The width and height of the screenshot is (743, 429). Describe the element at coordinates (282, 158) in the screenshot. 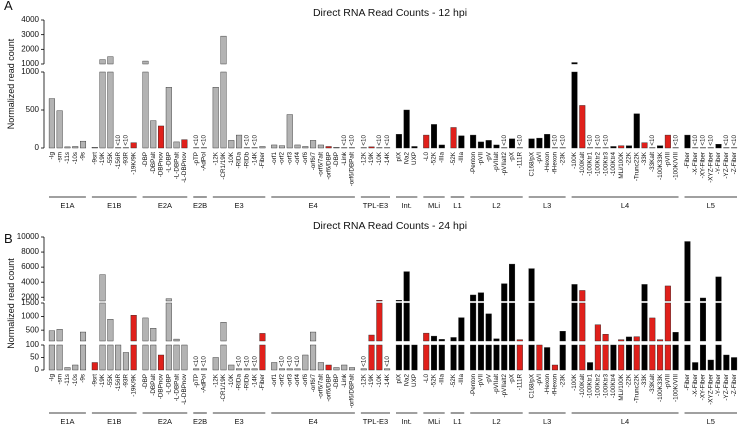

I see `x-tick-label: -orf2` at that location.